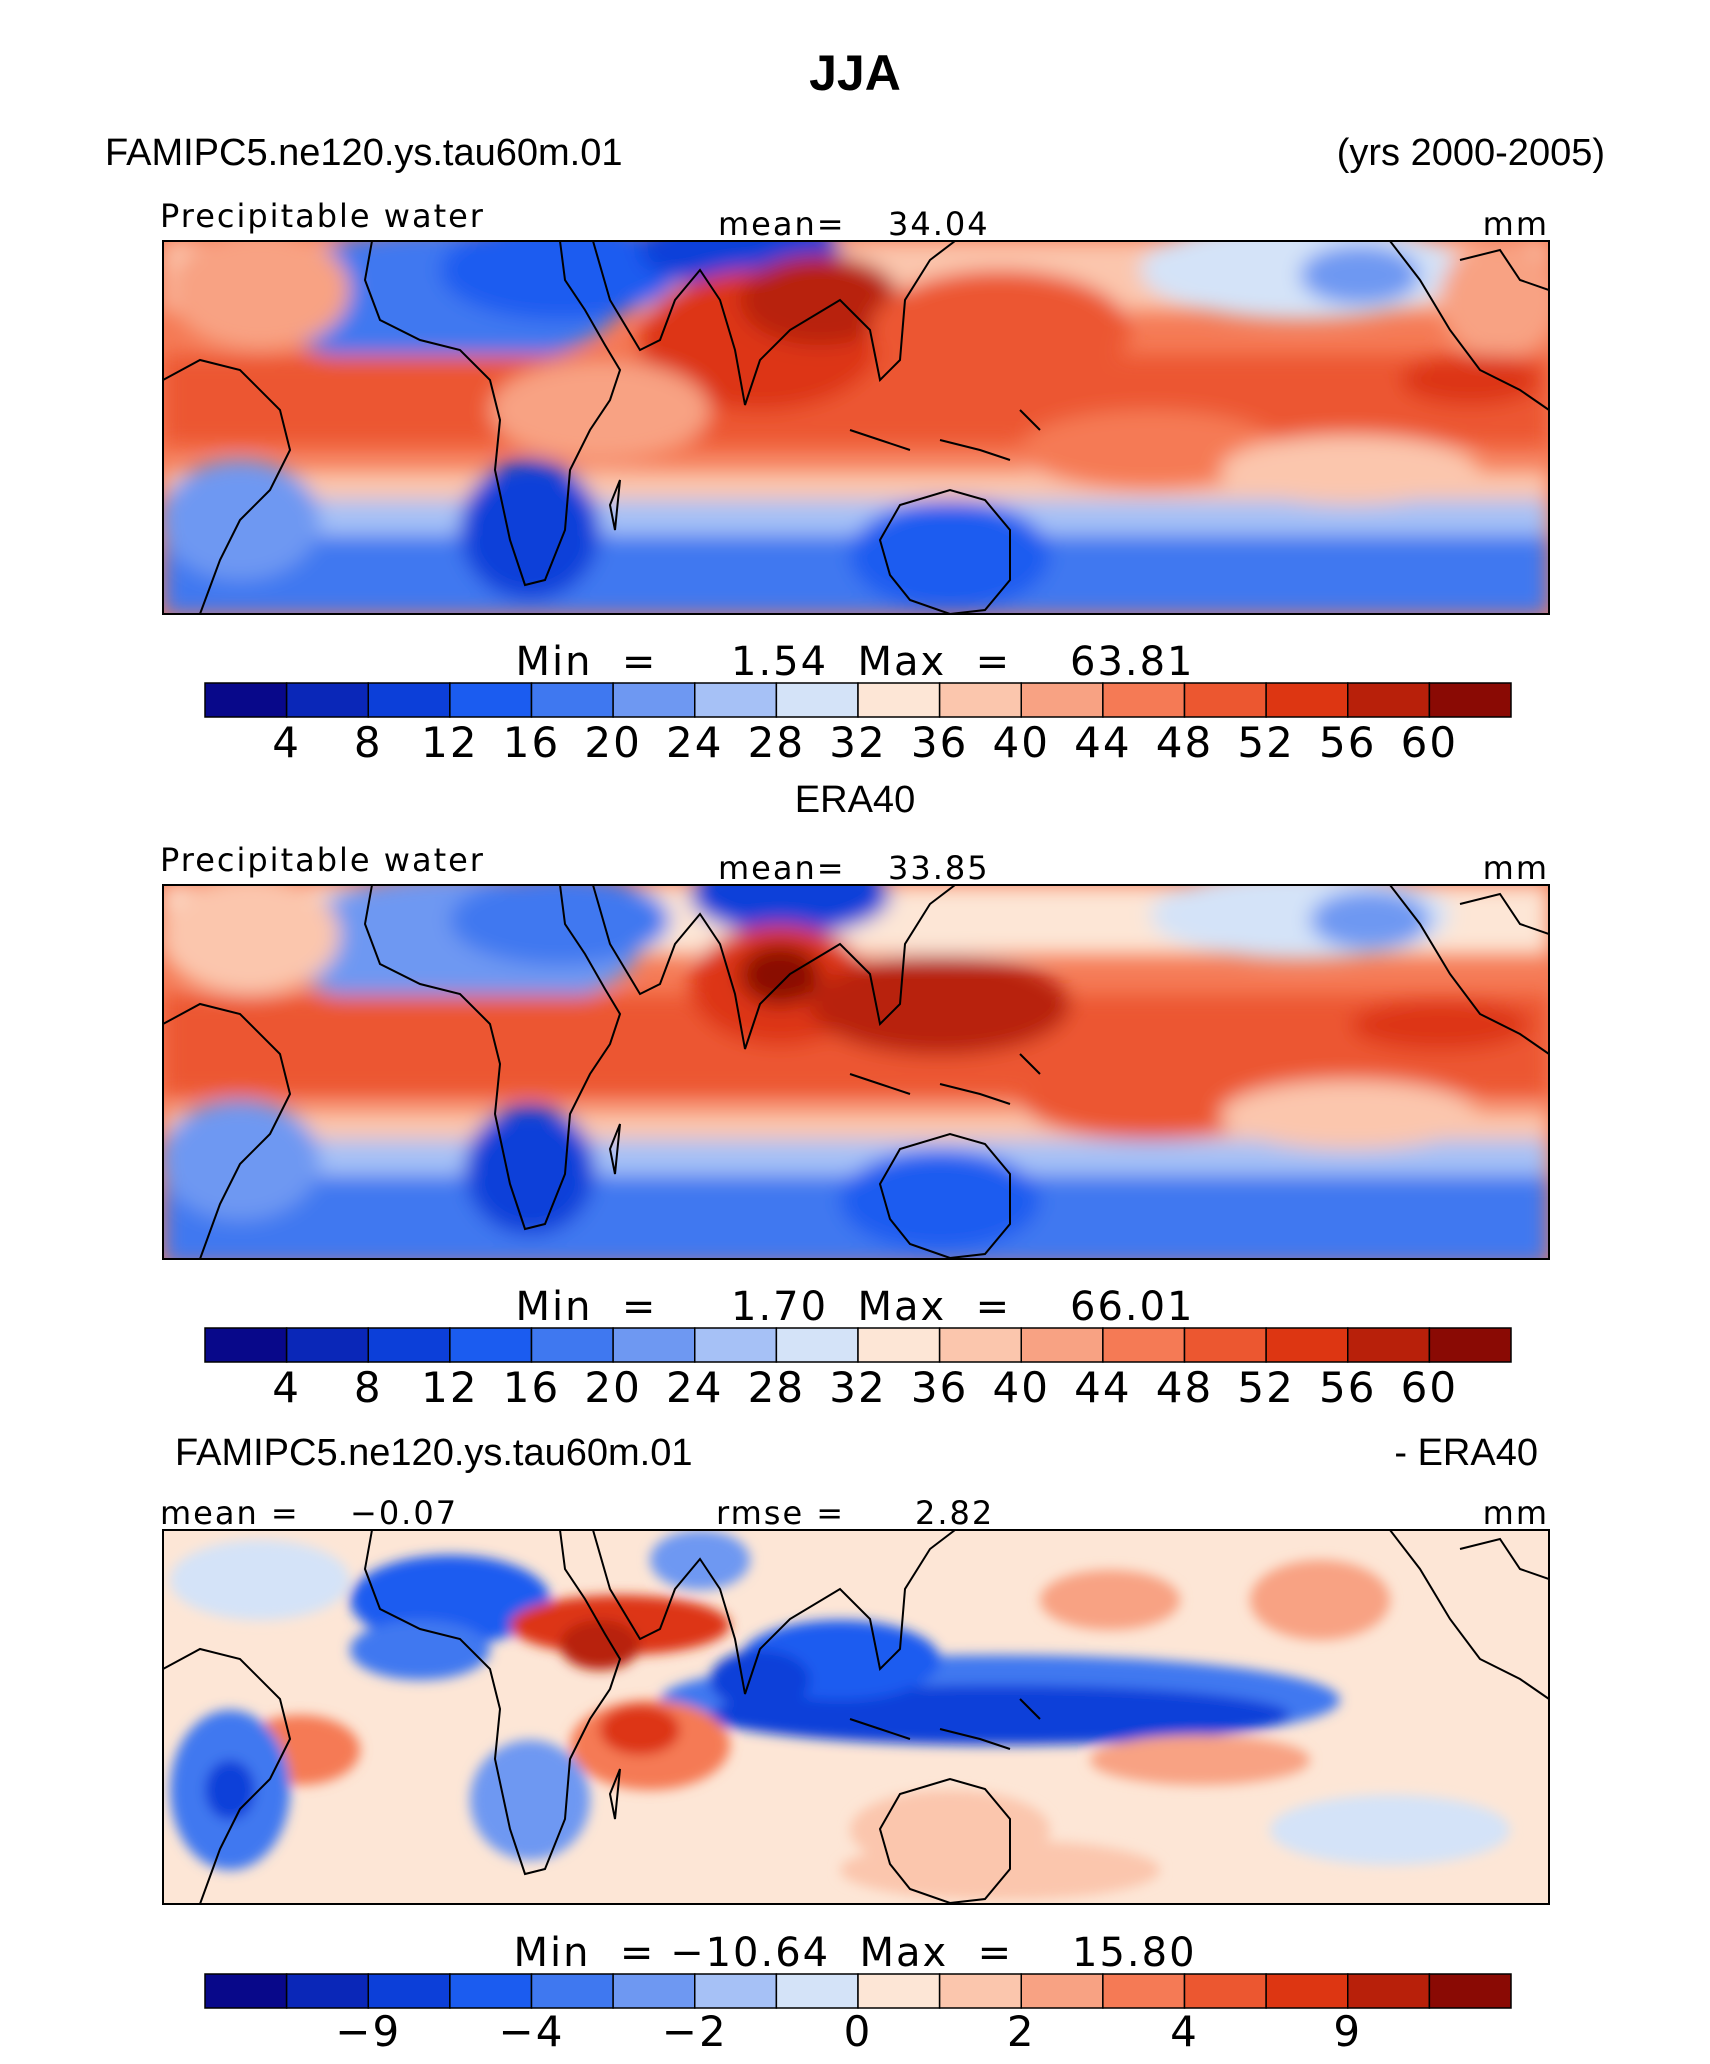 The width and height of the screenshot is (1710, 2064). What do you see at coordinates (939, 868) in the screenshot?
I see `panel2-mean-value: 33.85` at bounding box center [939, 868].